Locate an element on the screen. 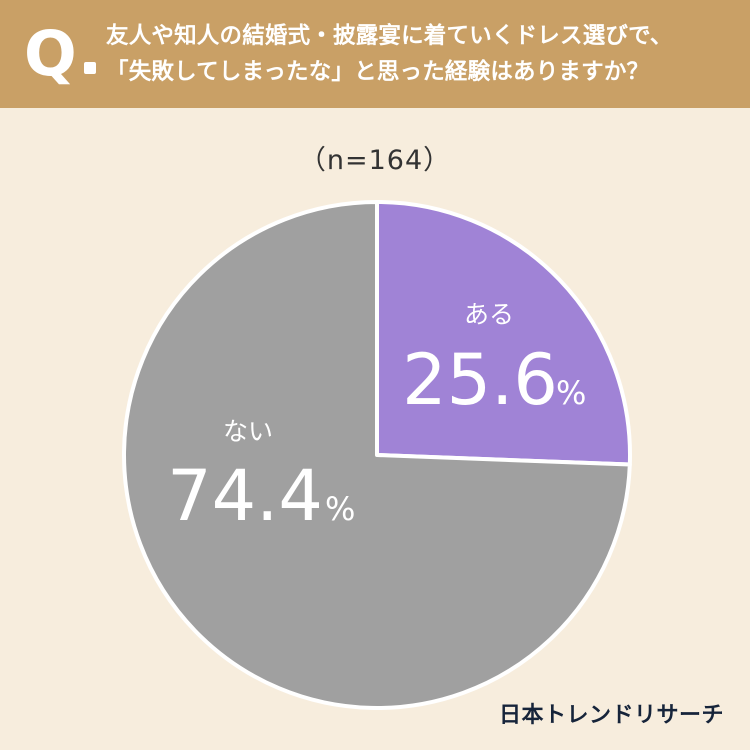 Image resolution: width=750 pixels, height=750 pixels. slice-value-yes: 25.6 is located at coordinates (480, 380).